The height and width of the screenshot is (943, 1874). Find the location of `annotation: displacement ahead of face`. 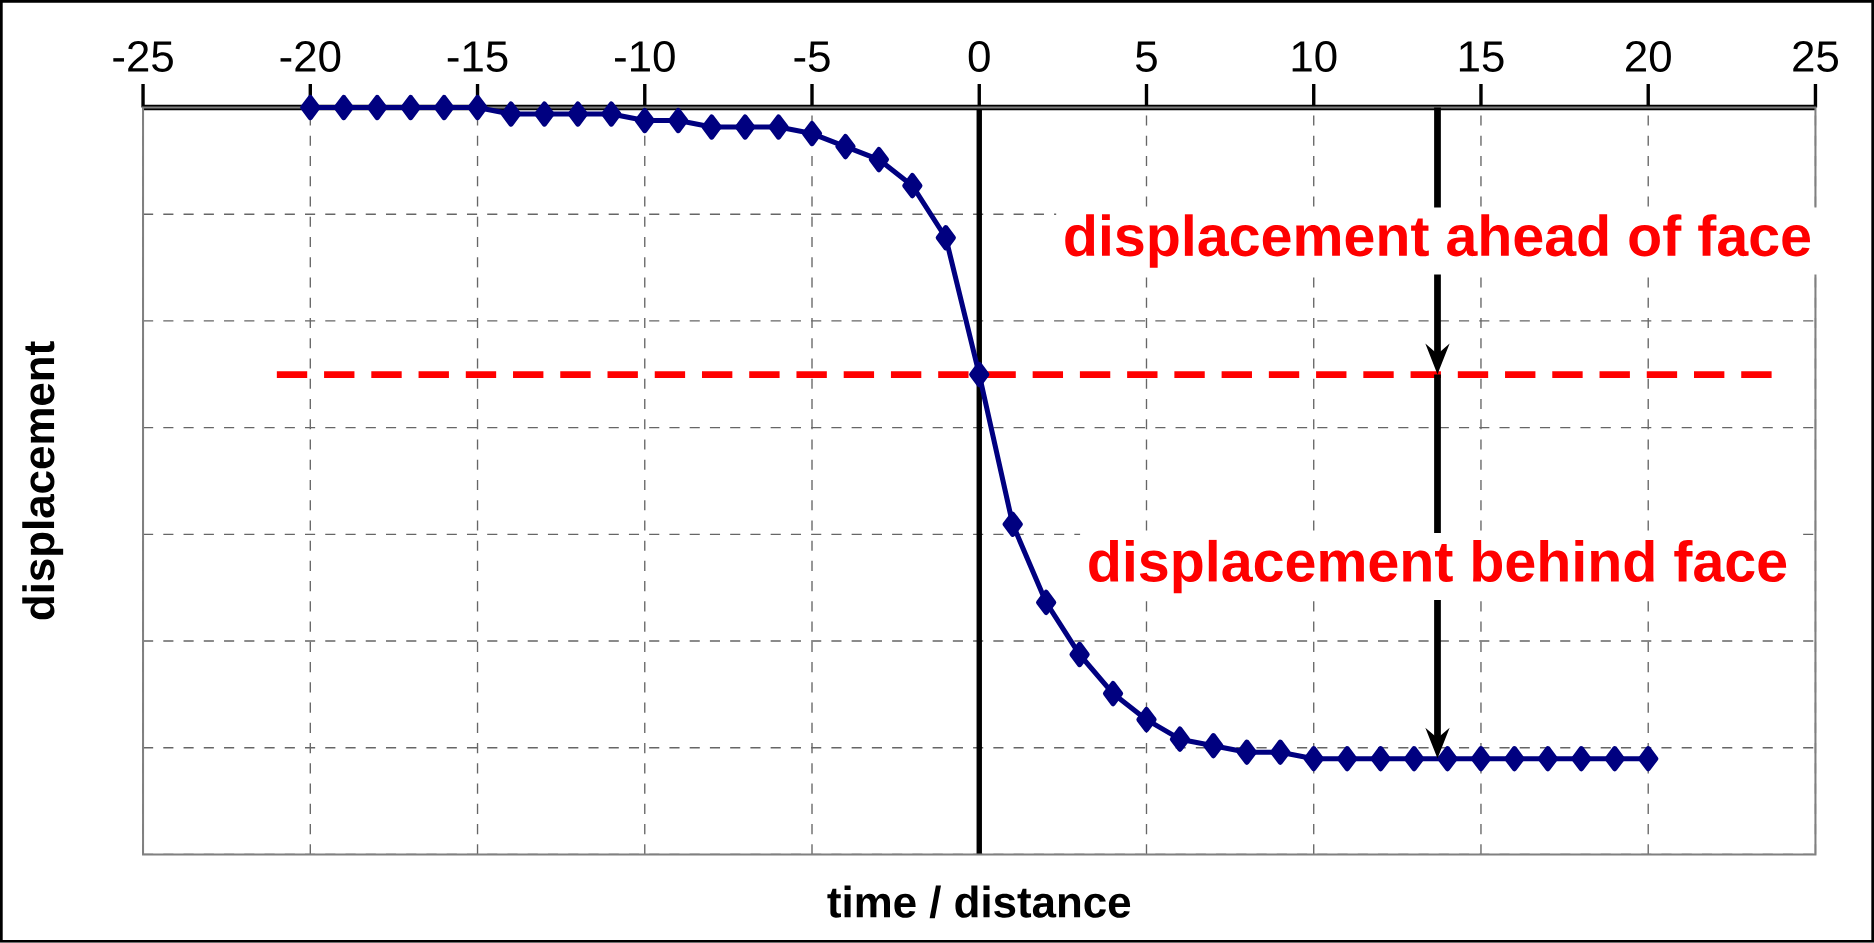

annotation: displacement ahead of face is located at coordinates (1438, 241).